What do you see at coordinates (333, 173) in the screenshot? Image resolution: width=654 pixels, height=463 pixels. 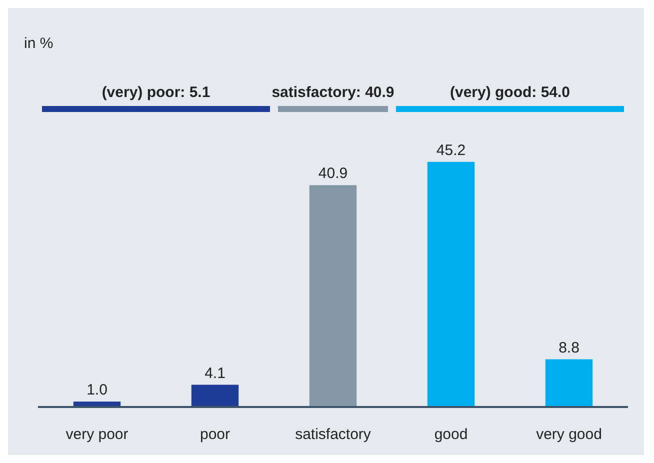 I see `data-label: 40.9` at bounding box center [333, 173].